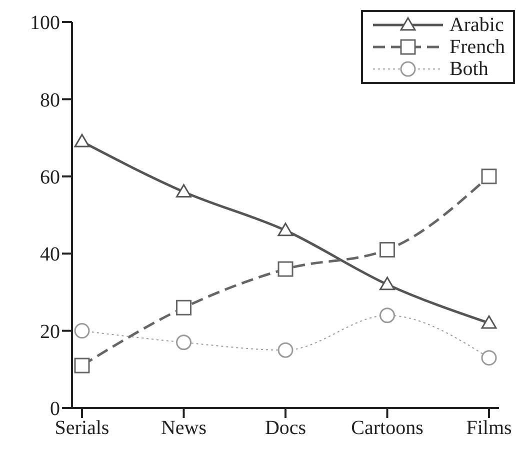 The image size is (529, 464). I want to click on x-tick-label: News, so click(183, 428).